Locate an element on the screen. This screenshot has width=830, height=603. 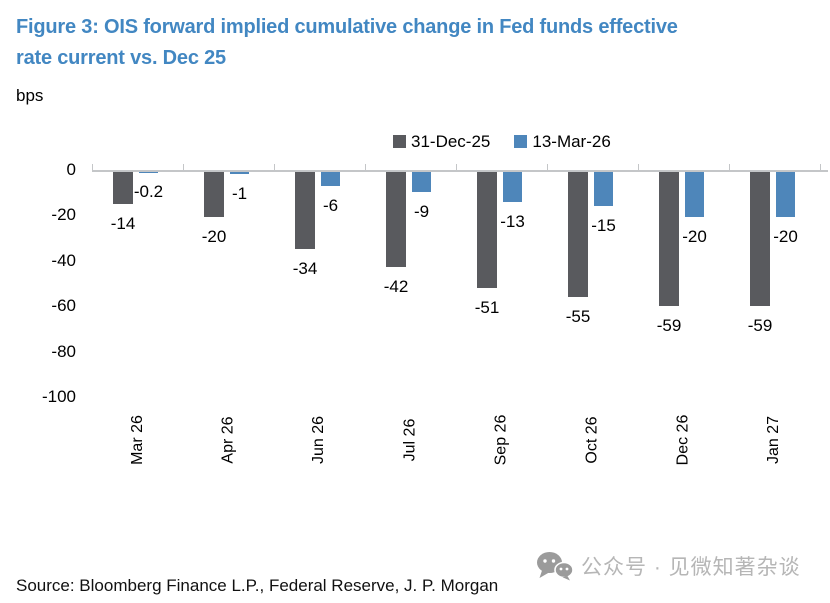
y-axis-tick-label: -80 is located at coordinates (63, 351).